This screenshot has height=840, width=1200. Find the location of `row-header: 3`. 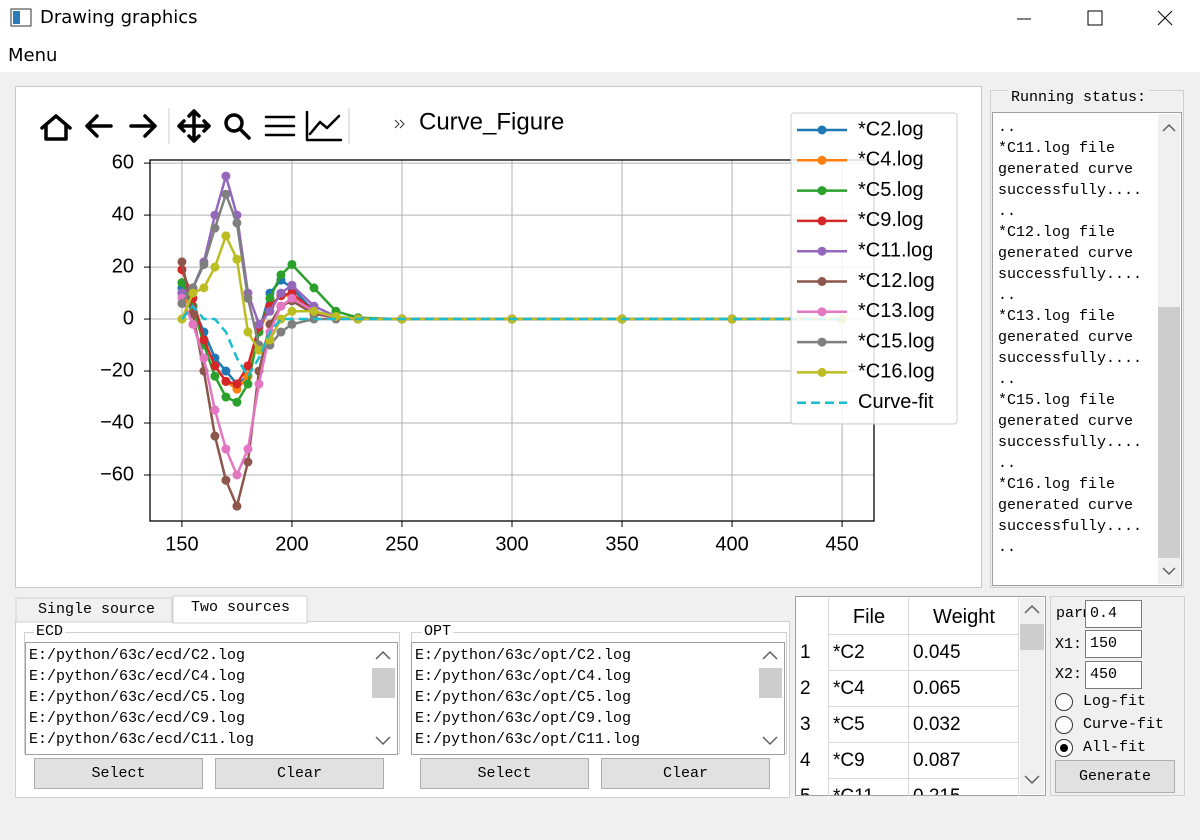

row-header: 3 is located at coordinates (805, 724).